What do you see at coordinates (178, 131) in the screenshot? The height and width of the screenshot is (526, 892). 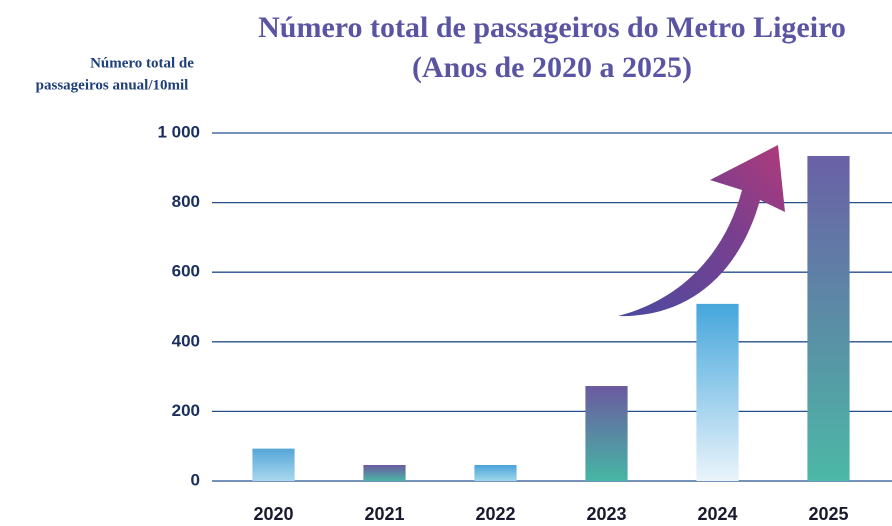 I see `y-tick-label: 1 000` at bounding box center [178, 131].